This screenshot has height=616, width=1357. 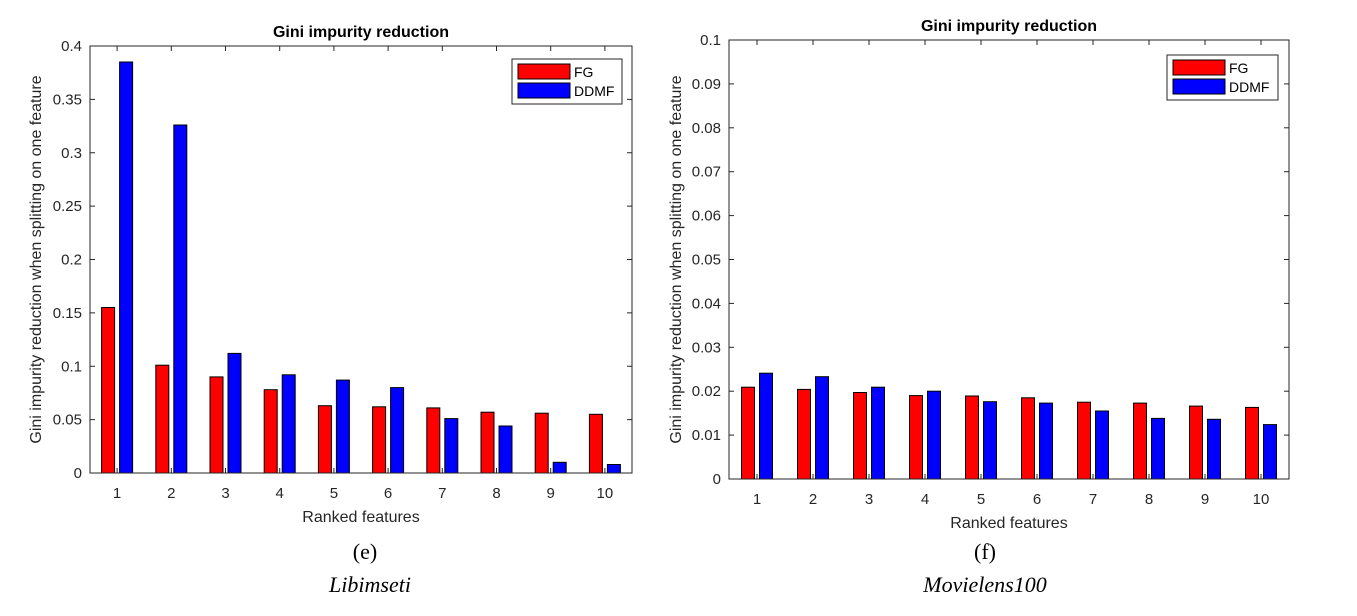 I want to click on y-tick-label: 0.02, so click(x=706, y=391).